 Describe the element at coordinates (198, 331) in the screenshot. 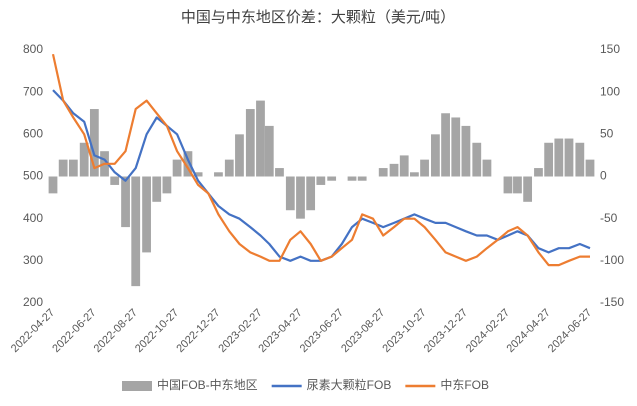

I see `x-tick-label: 2022-12-27` at that location.